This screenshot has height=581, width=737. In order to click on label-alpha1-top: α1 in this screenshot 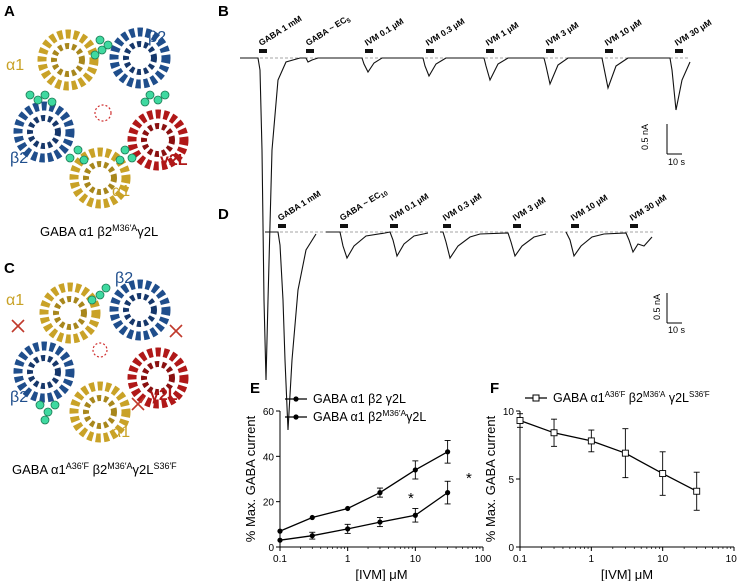, I will do `click(15, 65)`.